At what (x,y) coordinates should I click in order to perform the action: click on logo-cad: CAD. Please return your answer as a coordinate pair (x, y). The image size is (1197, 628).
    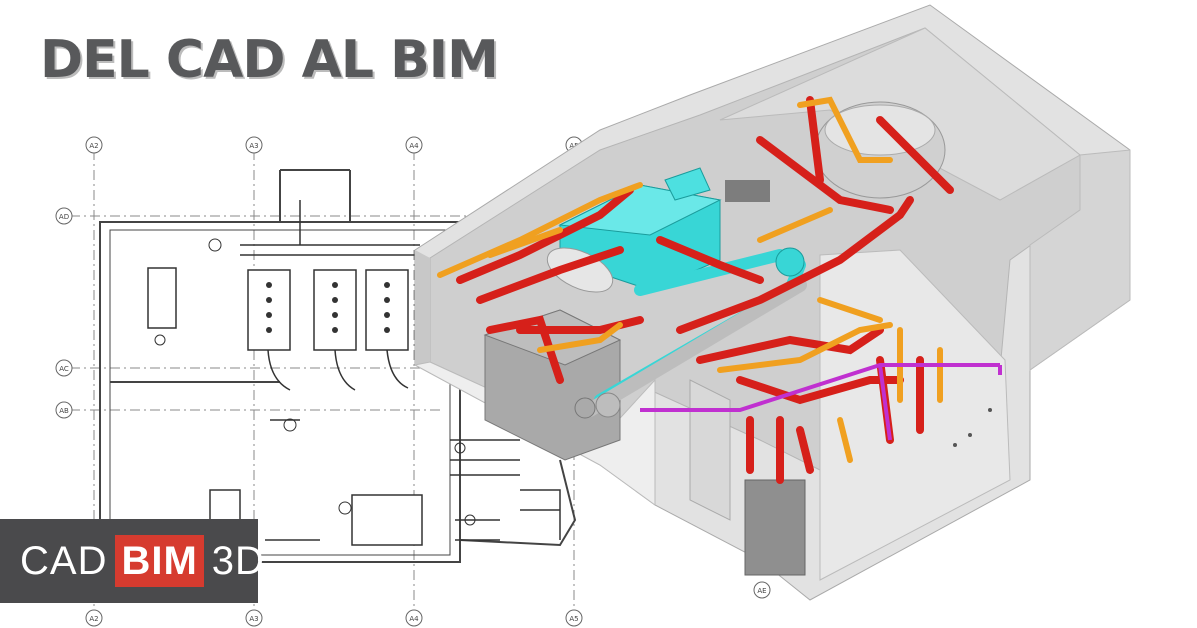
    Looking at the image, I should click on (64, 560).